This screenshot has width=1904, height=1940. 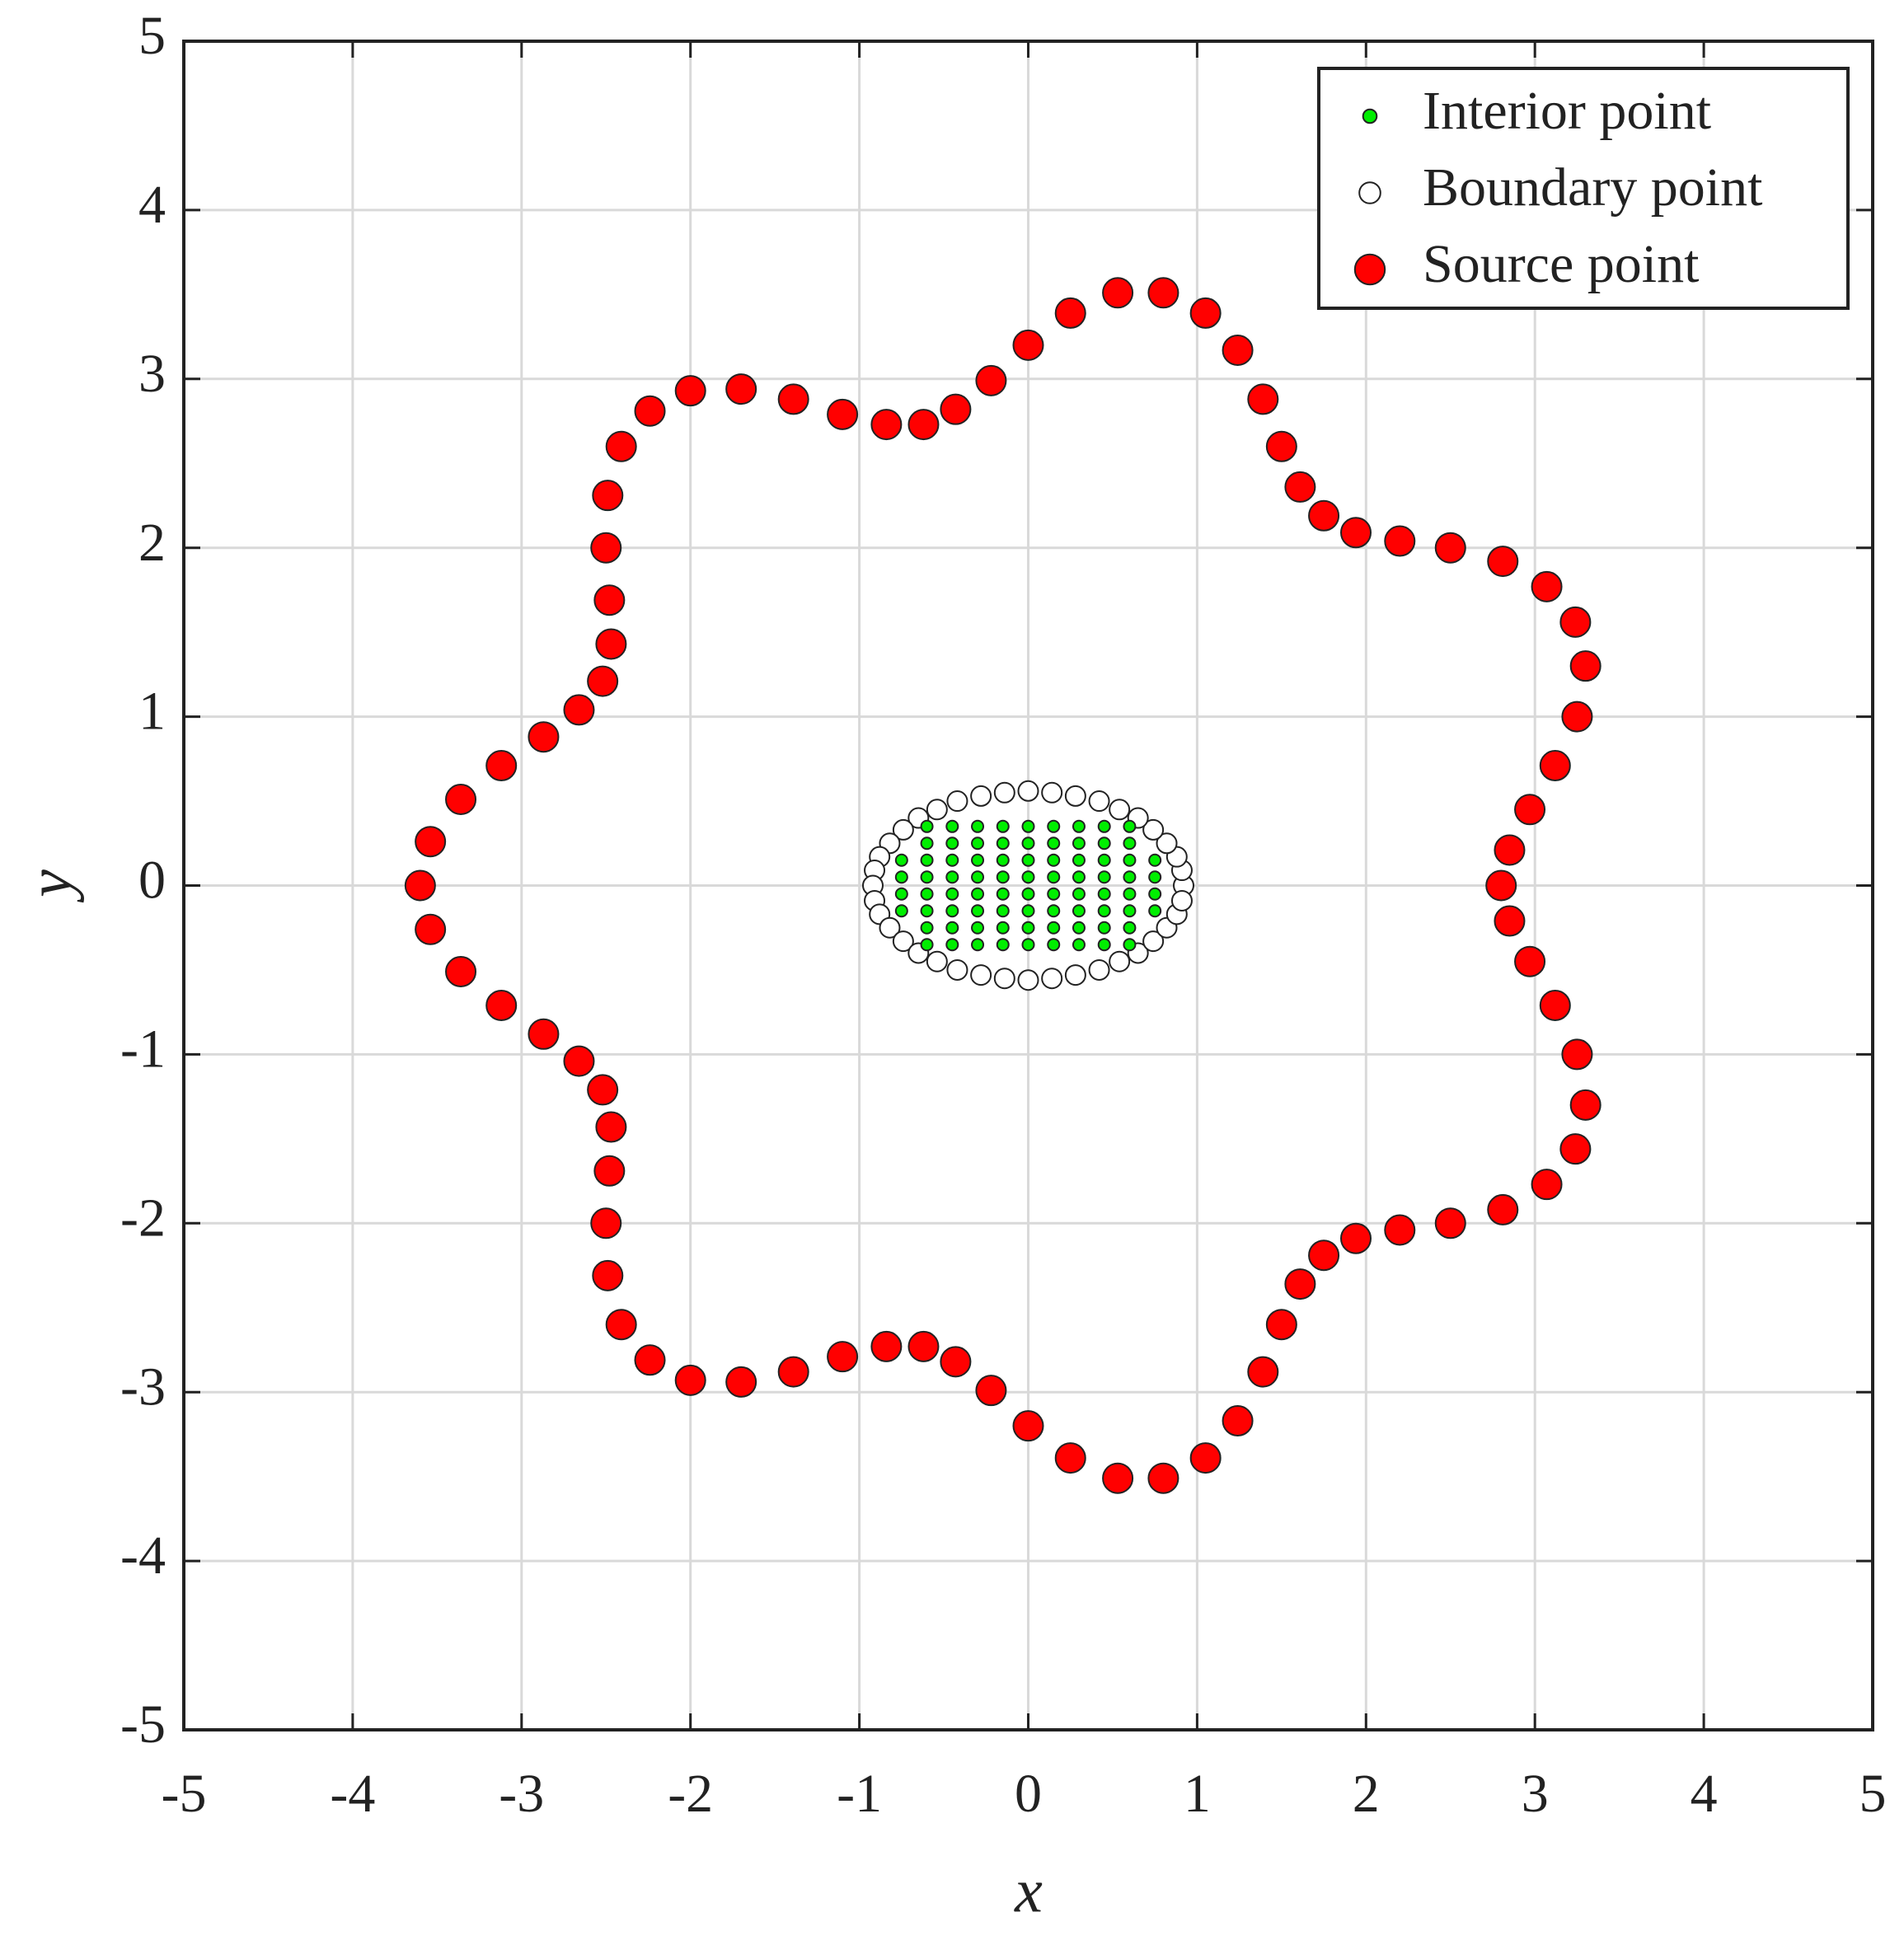 What do you see at coordinates (143, 1387) in the screenshot?
I see `y-tick-label: -3` at bounding box center [143, 1387].